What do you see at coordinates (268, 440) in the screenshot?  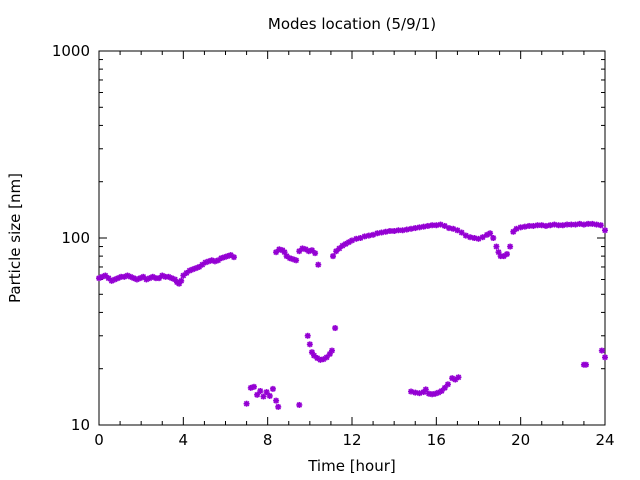 I see `x-tick-label: 8` at bounding box center [268, 440].